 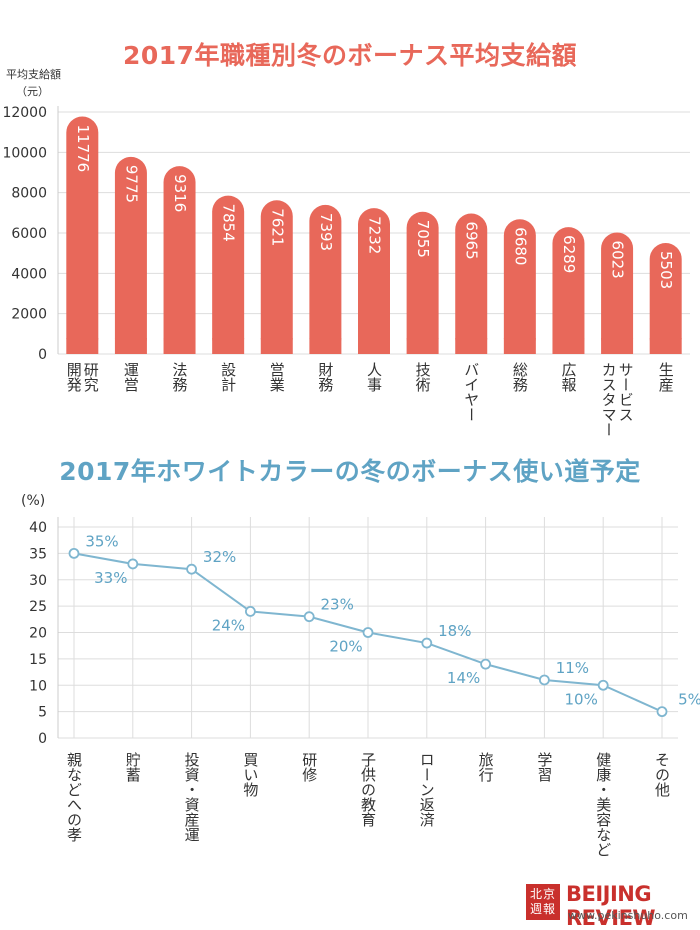 I want to click on x-tick-label: 貯蓄, so click(x=133, y=767).